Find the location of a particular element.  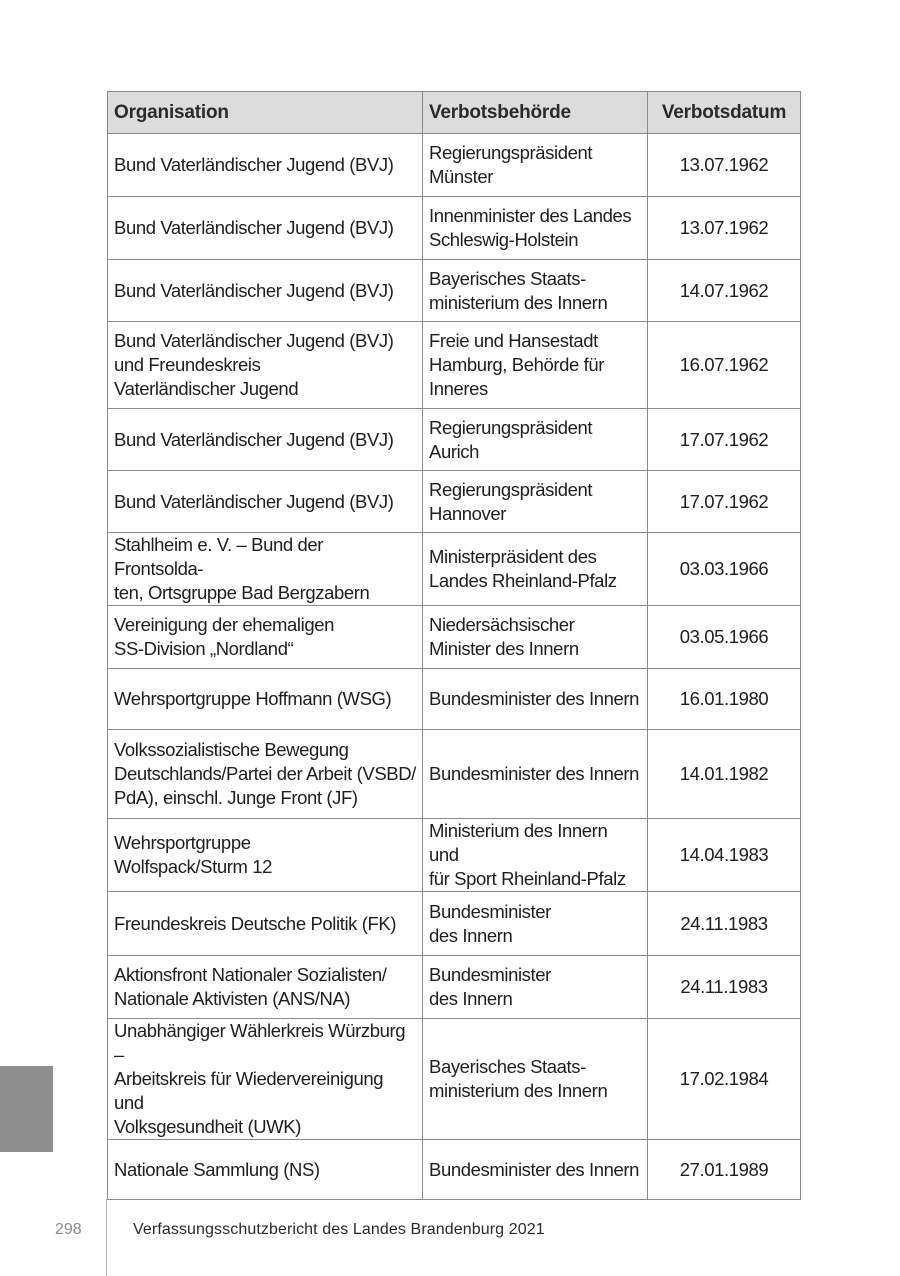

page-number: 298 is located at coordinates (68, 1229).